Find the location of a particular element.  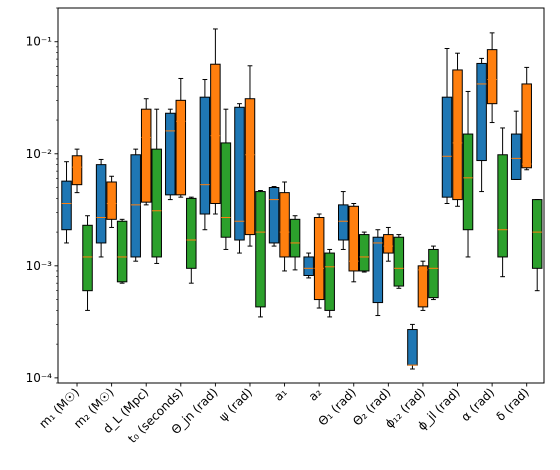

y-axis: 10⁻⁴ 10⁻³ 10⁻² 10⁻¹ is located at coordinates (42, 196).